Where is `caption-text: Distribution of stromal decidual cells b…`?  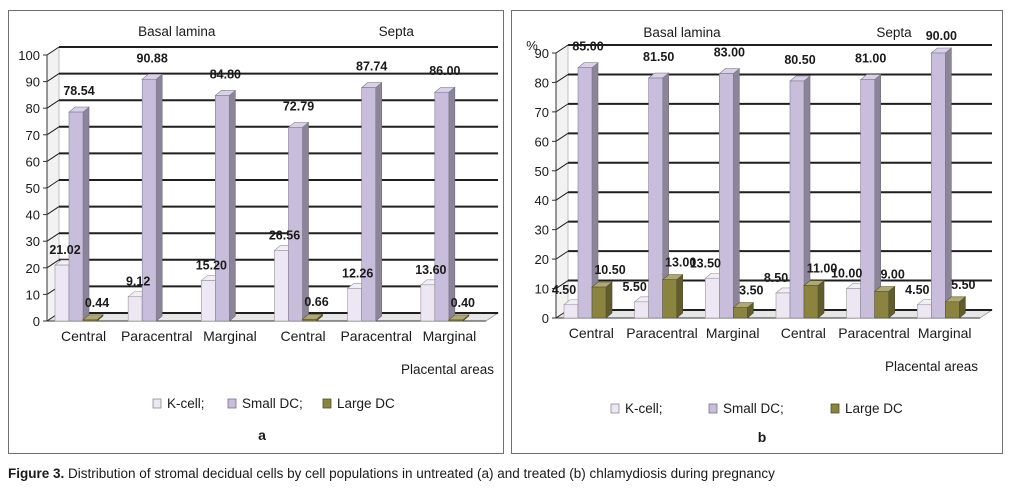
caption-text: Distribution of stromal decidual cells b… is located at coordinates (421, 473).